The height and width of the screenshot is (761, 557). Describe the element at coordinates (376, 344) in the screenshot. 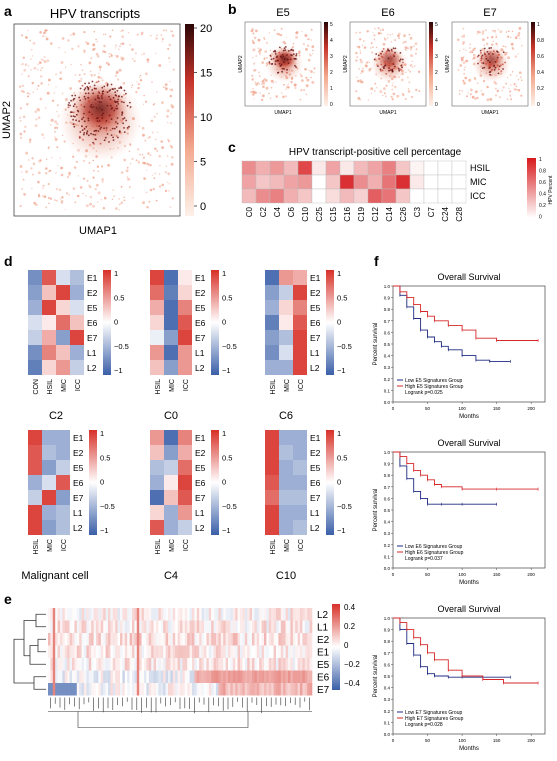

I see `km-ylabel: Percent survival` at that location.